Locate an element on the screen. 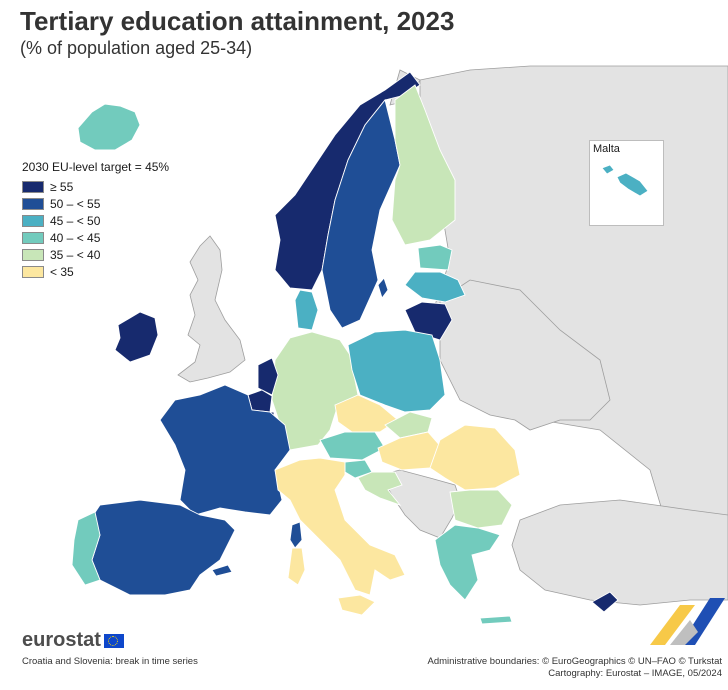 This screenshot has height=690, width=728. country-slovakia is located at coordinates (408, 425).